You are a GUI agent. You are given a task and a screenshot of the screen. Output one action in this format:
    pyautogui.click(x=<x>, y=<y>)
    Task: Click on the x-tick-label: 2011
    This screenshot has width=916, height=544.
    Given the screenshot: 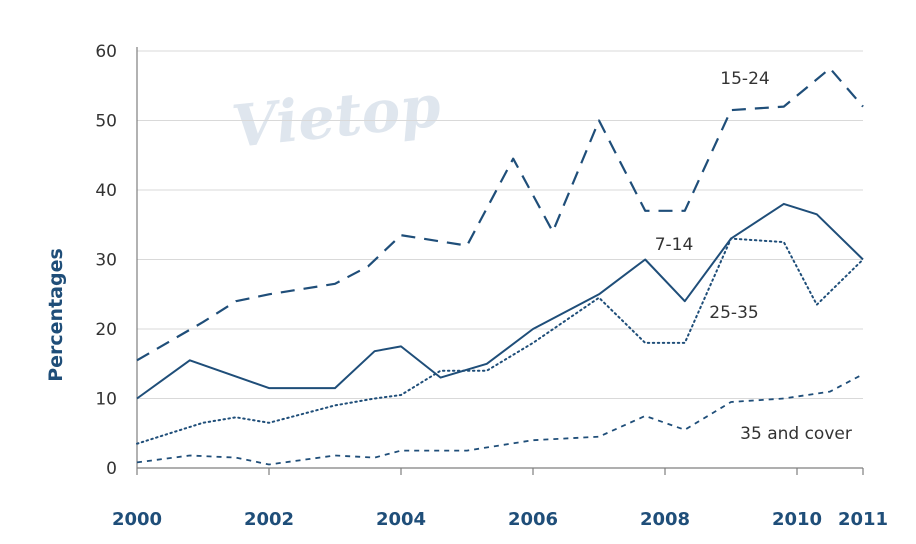 What is the action you would take?
    pyautogui.click(x=863, y=519)
    